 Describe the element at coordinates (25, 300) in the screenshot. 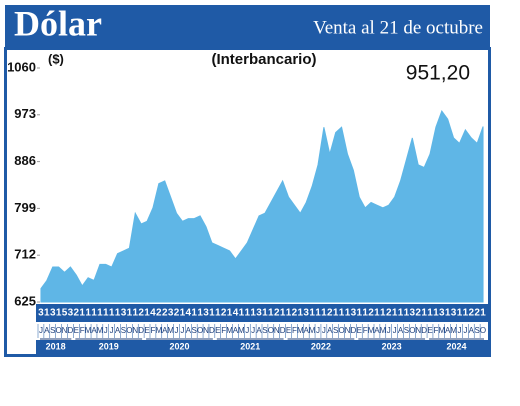

I see `y-tick-label: 625` at that location.